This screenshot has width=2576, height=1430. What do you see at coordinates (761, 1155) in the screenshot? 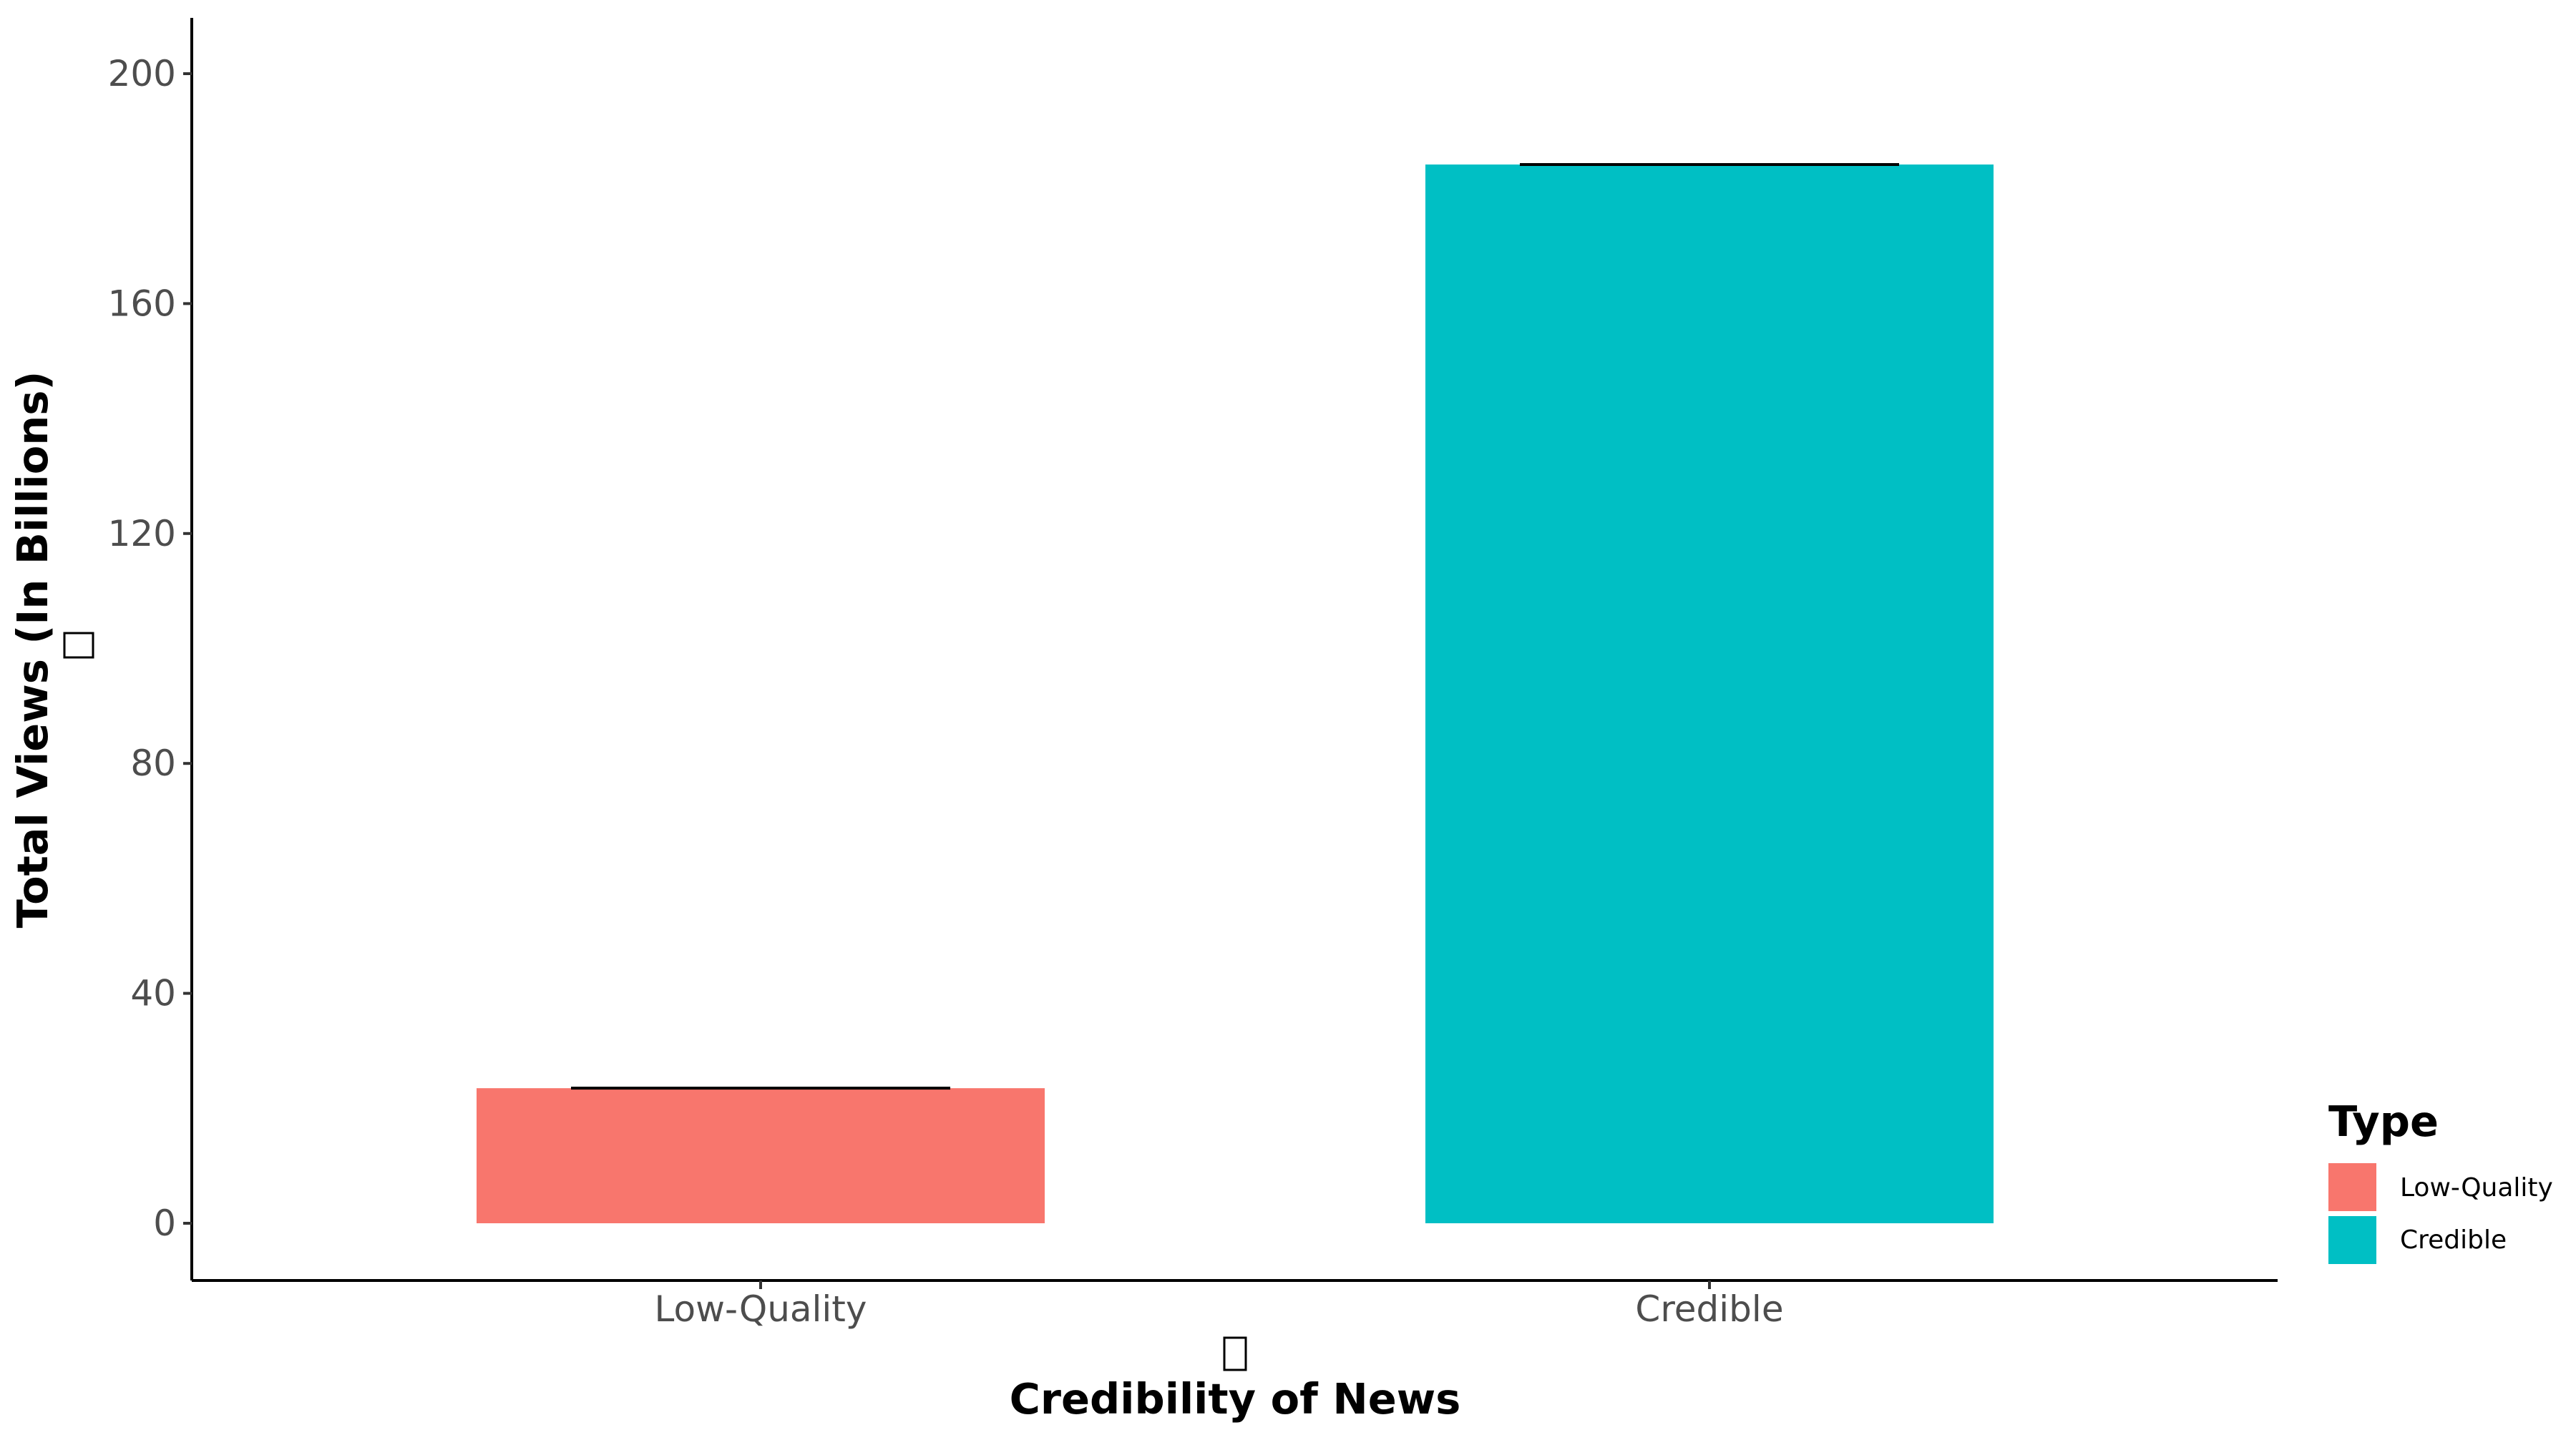
I see `bar-low-quality` at bounding box center [761, 1155].